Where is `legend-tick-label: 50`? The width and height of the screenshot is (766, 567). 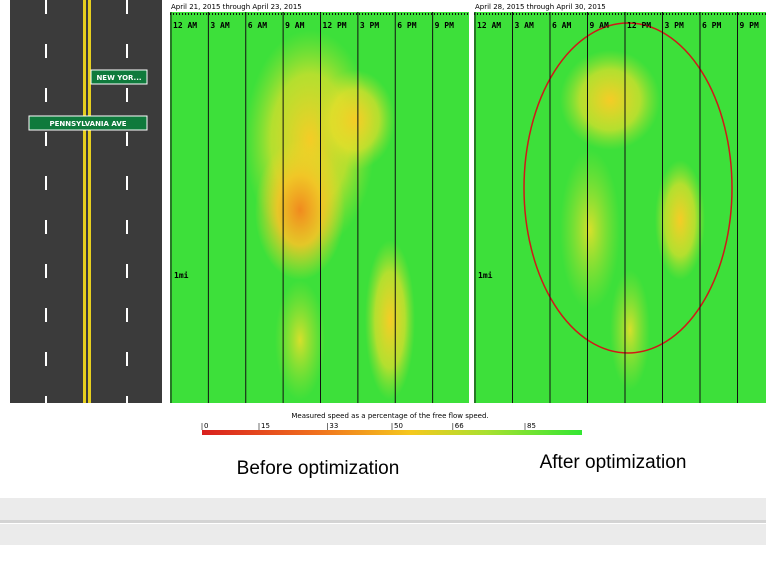 legend-tick-label: 50 is located at coordinates (398, 426).